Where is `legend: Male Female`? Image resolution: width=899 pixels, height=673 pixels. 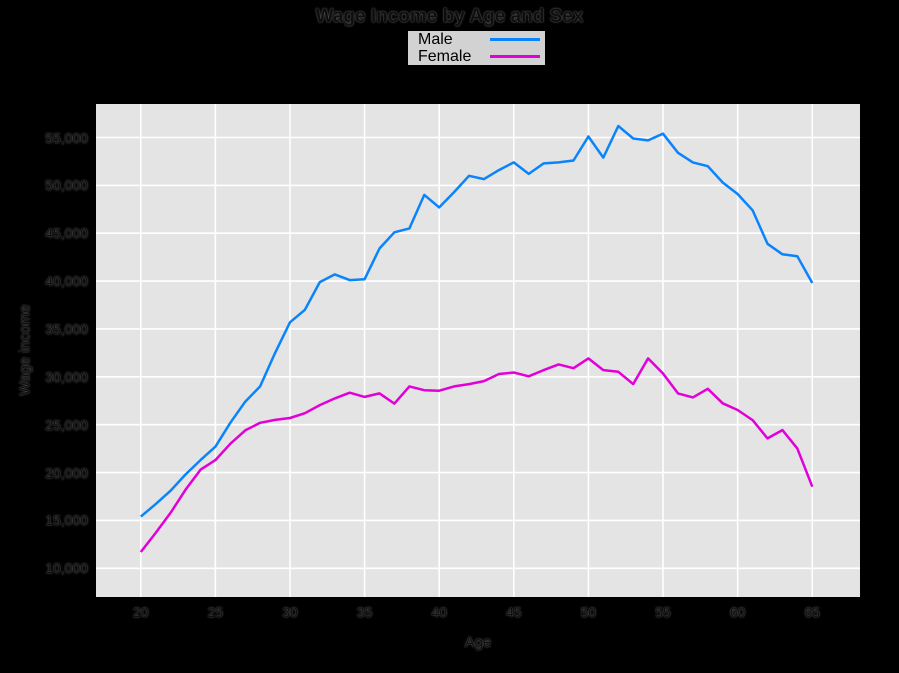 legend: Male Female is located at coordinates (476, 48).